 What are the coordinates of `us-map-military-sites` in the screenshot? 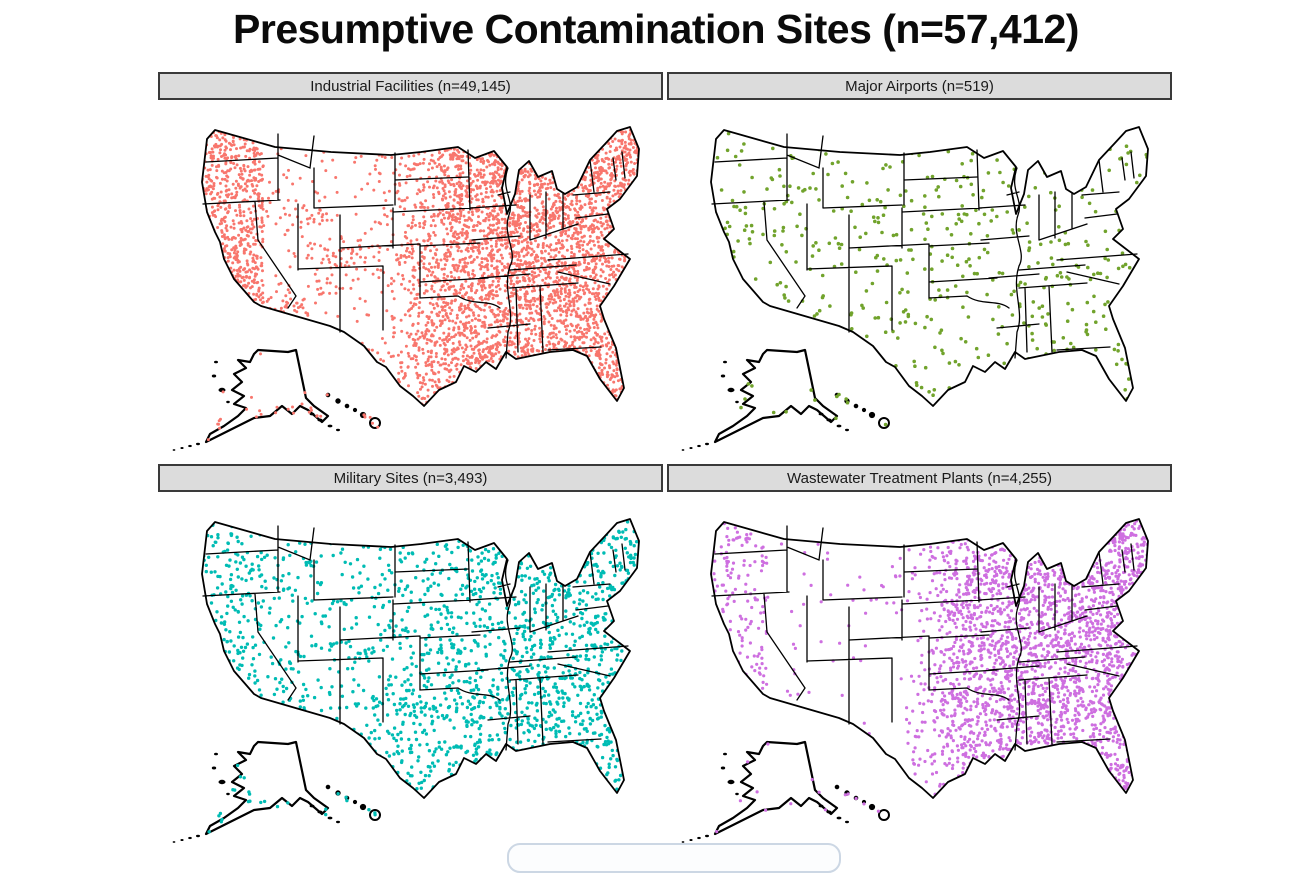 It's located at (406, 680).